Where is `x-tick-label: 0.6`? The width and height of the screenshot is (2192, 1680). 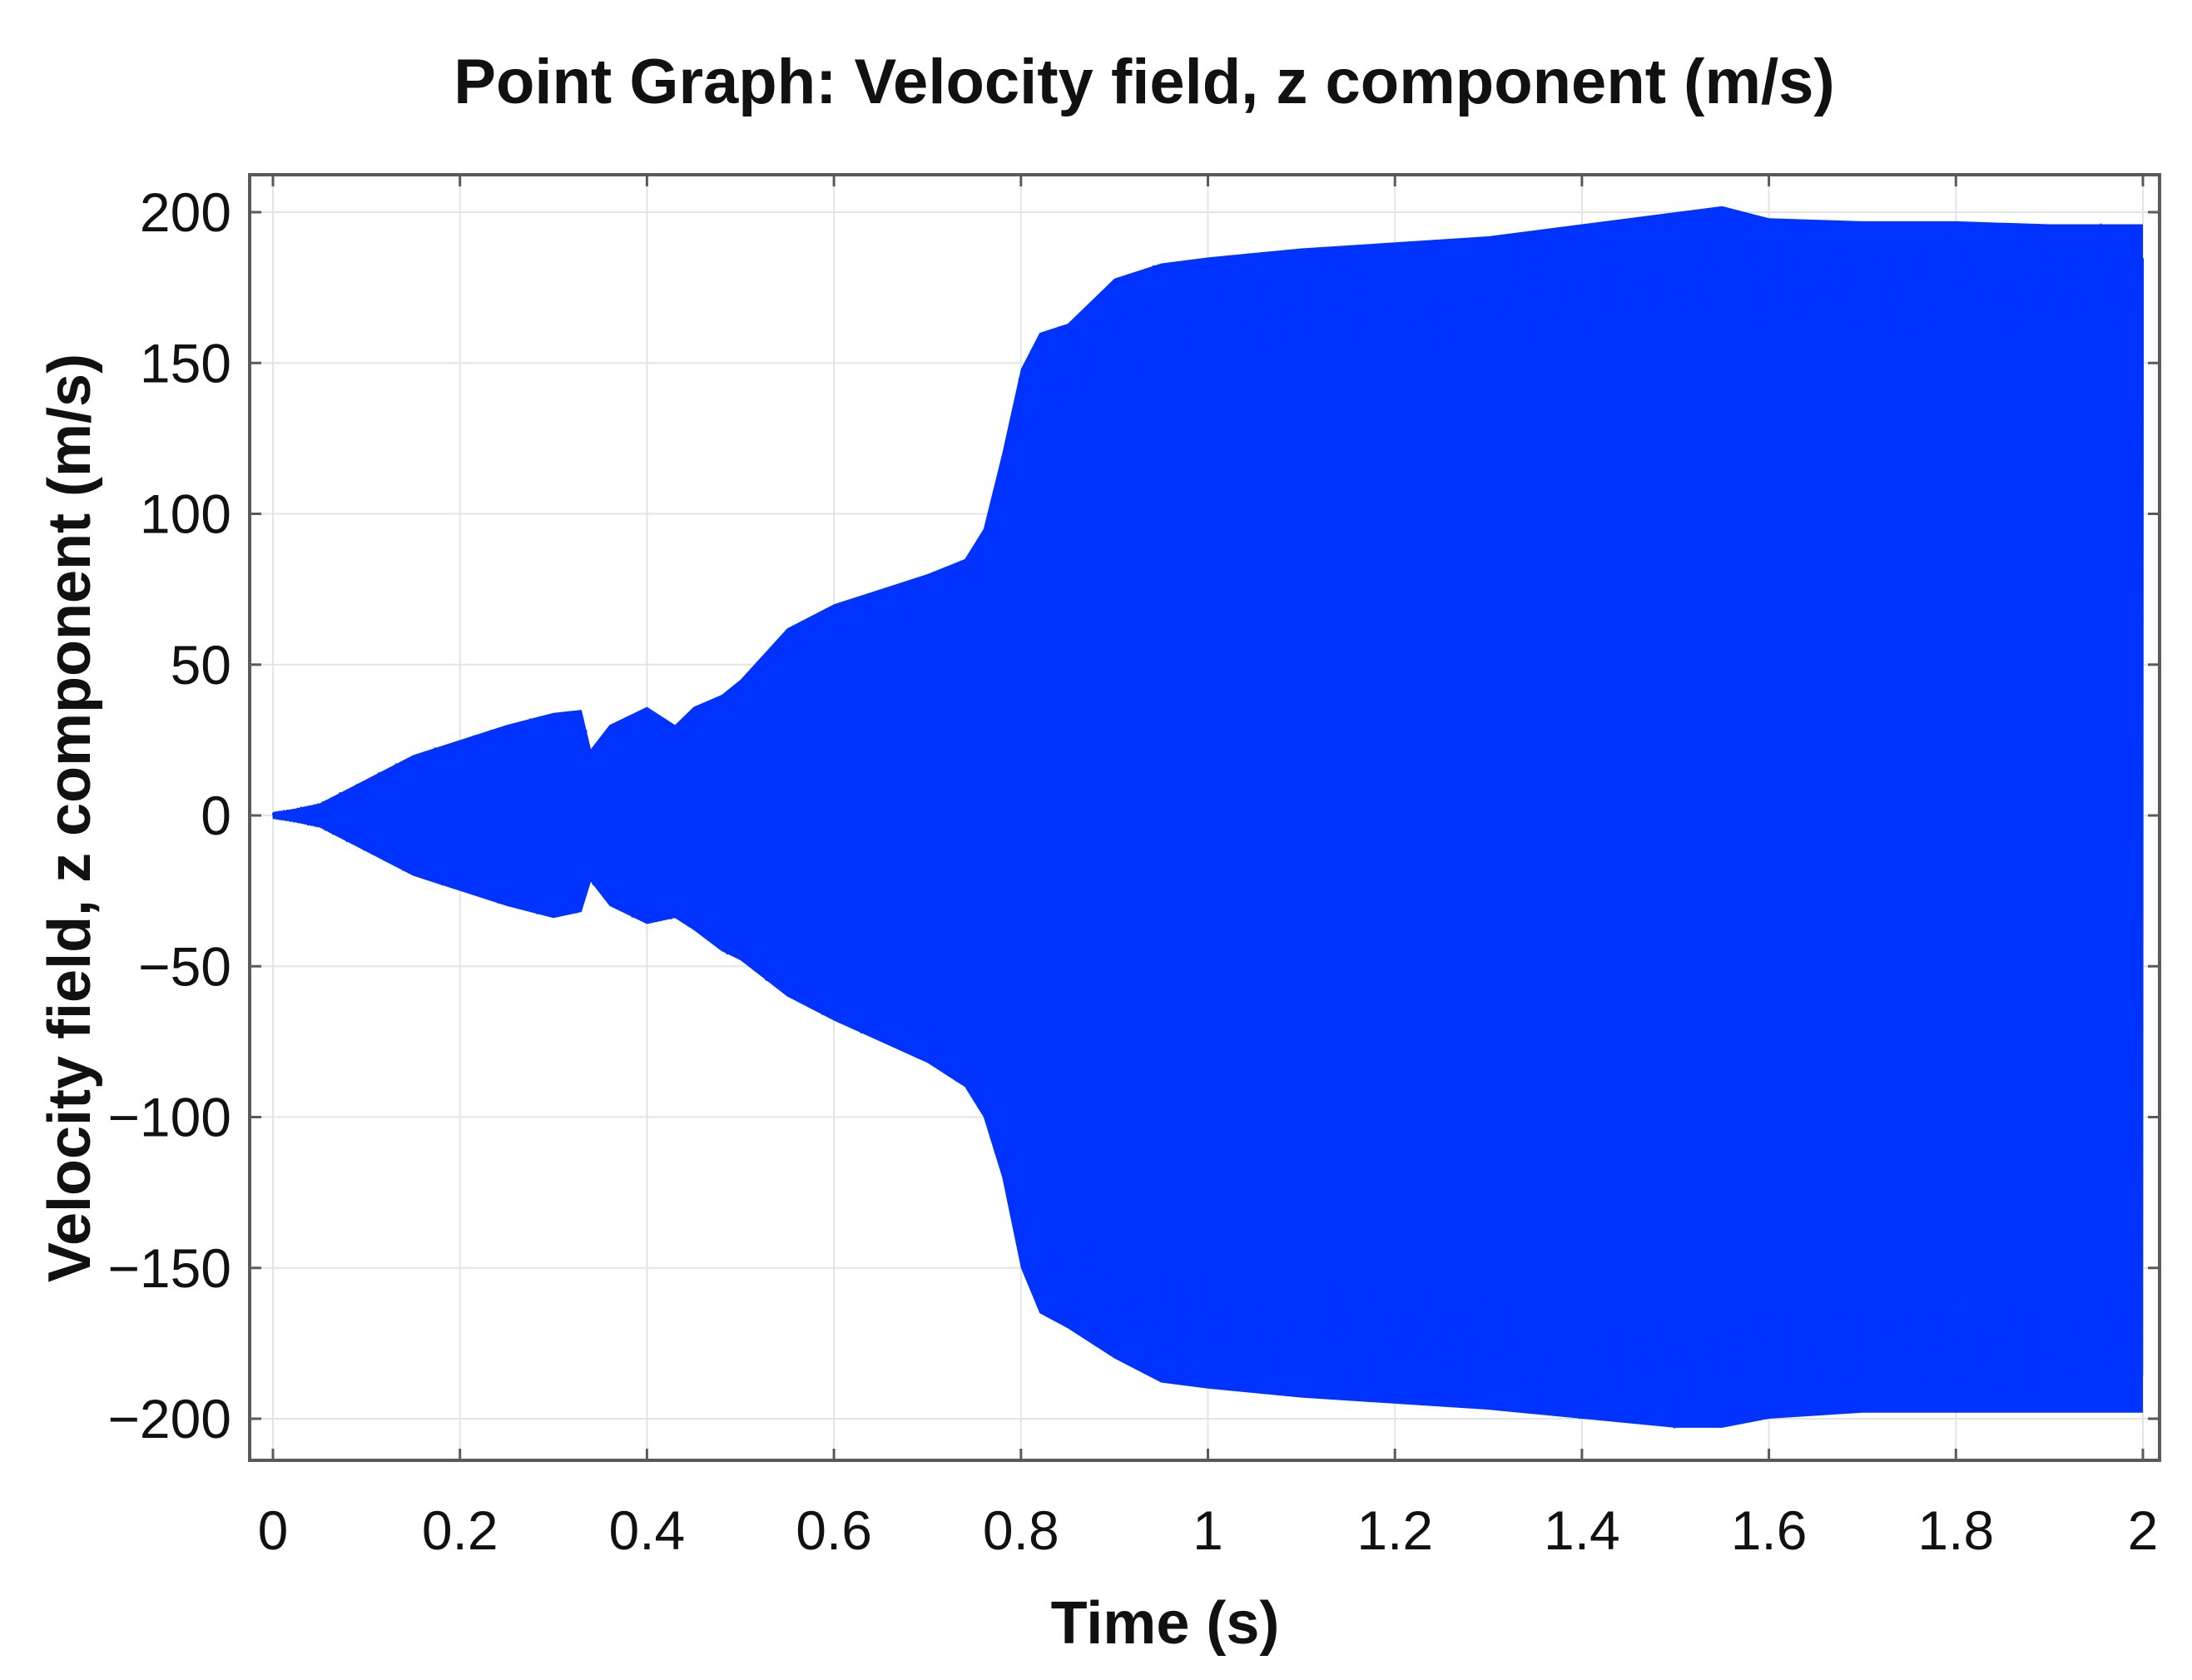
x-tick-label: 0.6 is located at coordinates (834, 1530).